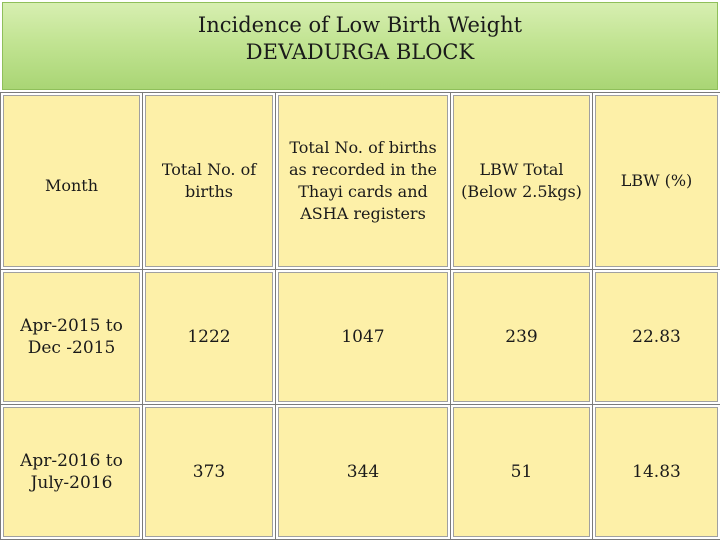  I want to click on cell-lbw-percent: 14.83, so click(656, 472).